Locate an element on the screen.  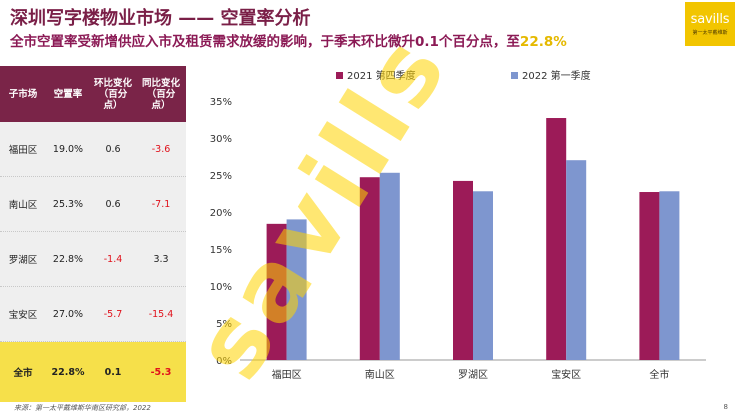
source-note: 来源：第一太平戴维斯华南区研究部，2022 is located at coordinates (82, 408).